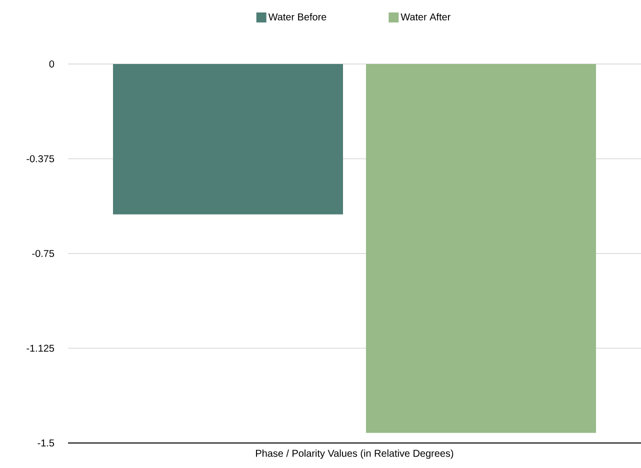 The height and width of the screenshot is (468, 641). Describe the element at coordinates (425, 16) in the screenshot. I see `legend-label: Water After` at that location.